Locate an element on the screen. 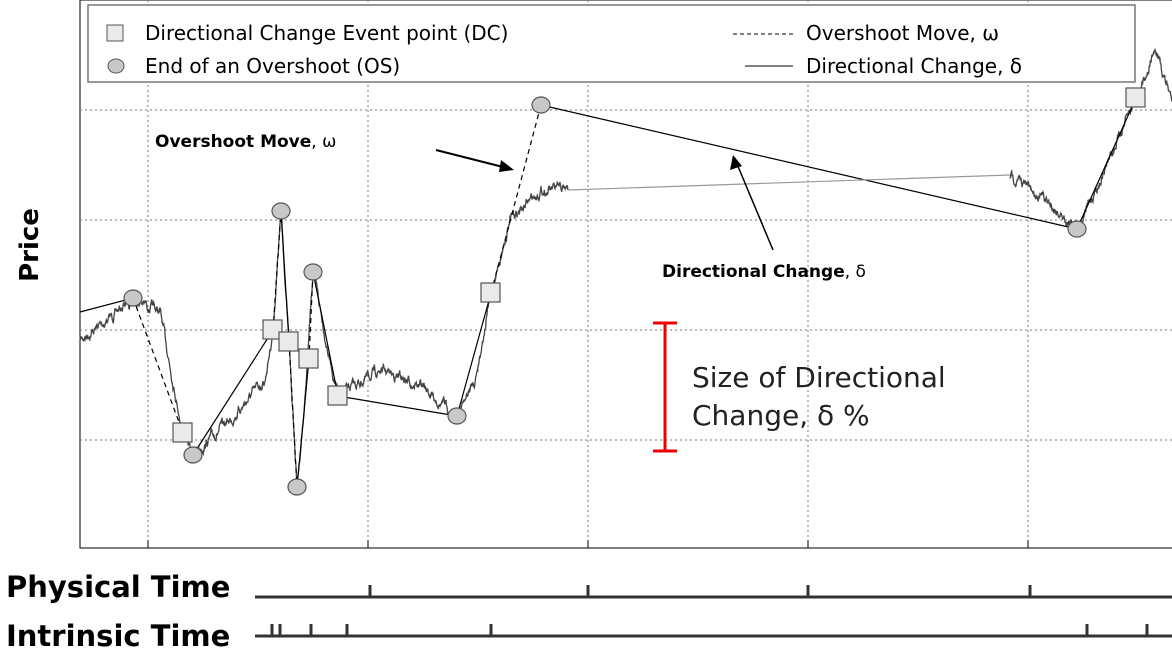  gap-line is located at coordinates (789, 182).